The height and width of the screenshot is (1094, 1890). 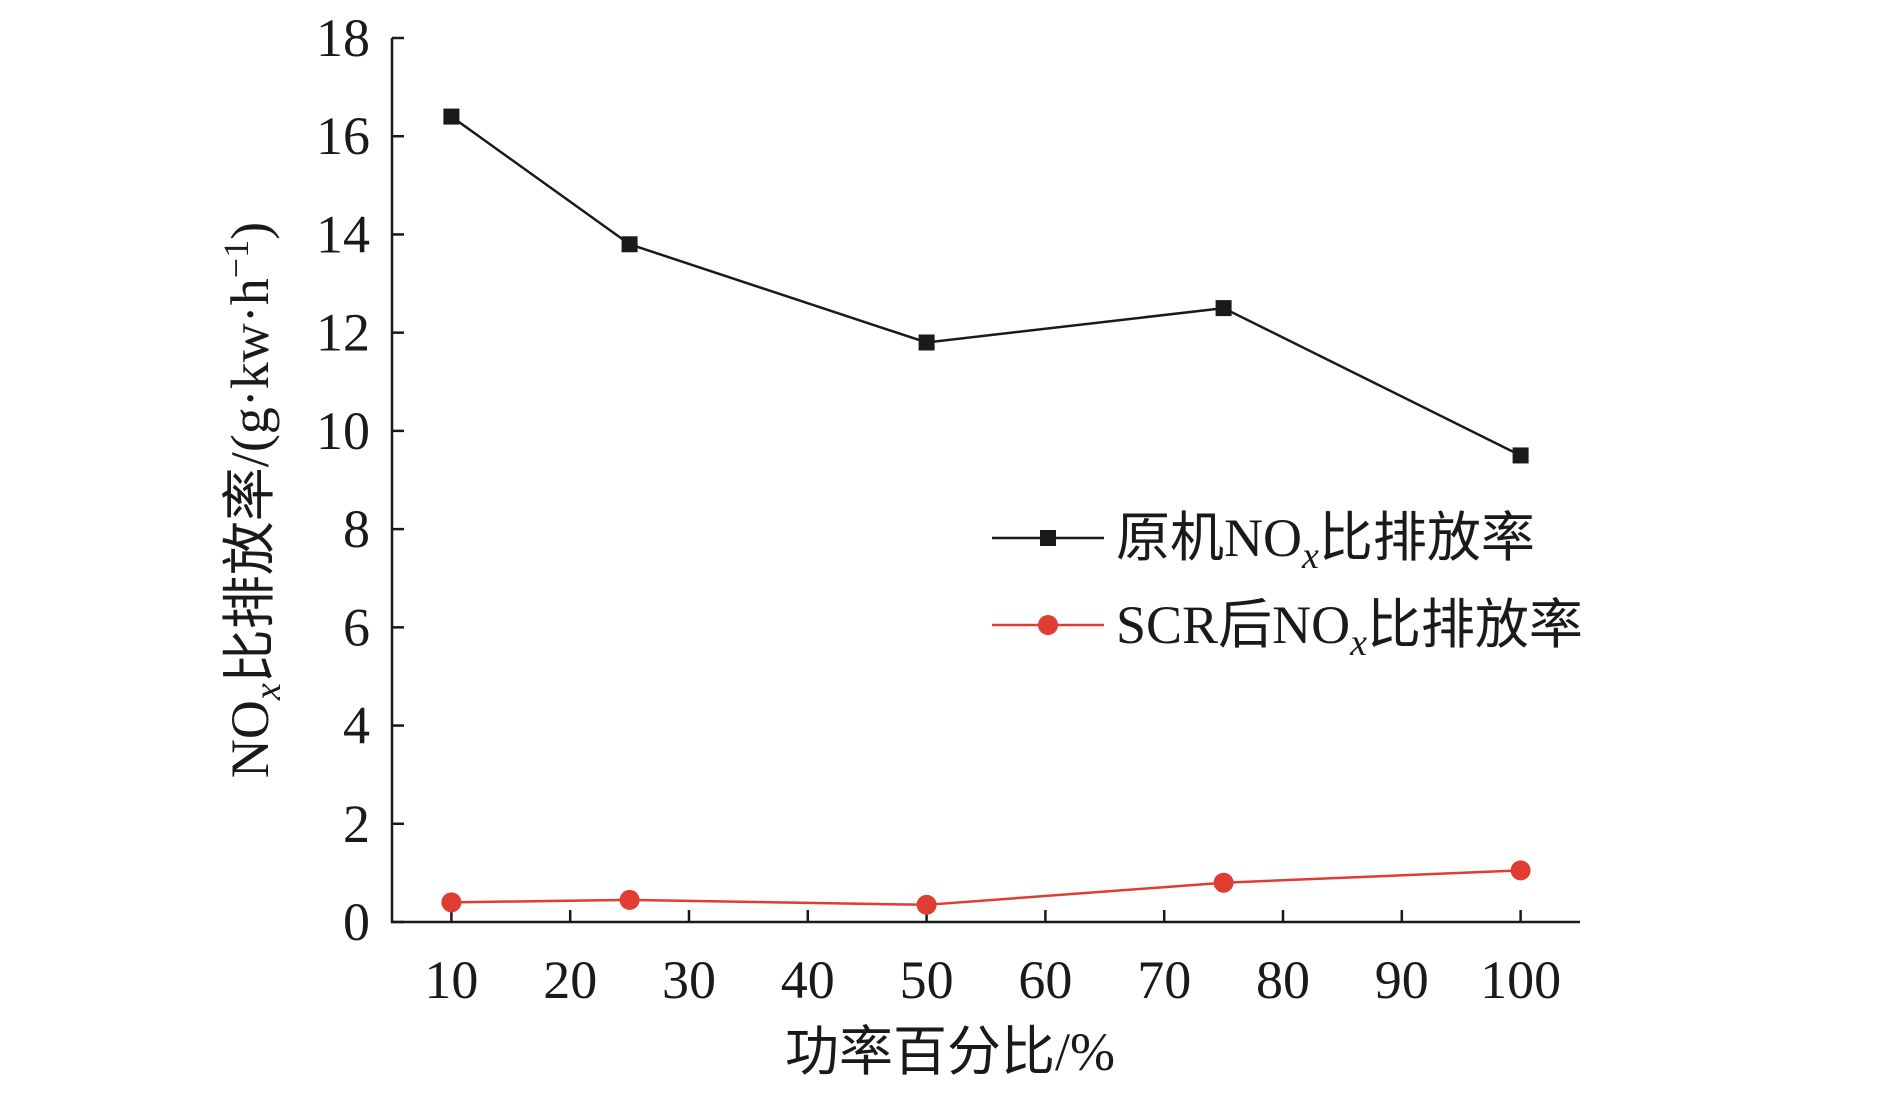 I want to click on y-tick-label: 2, so click(x=356, y=824).